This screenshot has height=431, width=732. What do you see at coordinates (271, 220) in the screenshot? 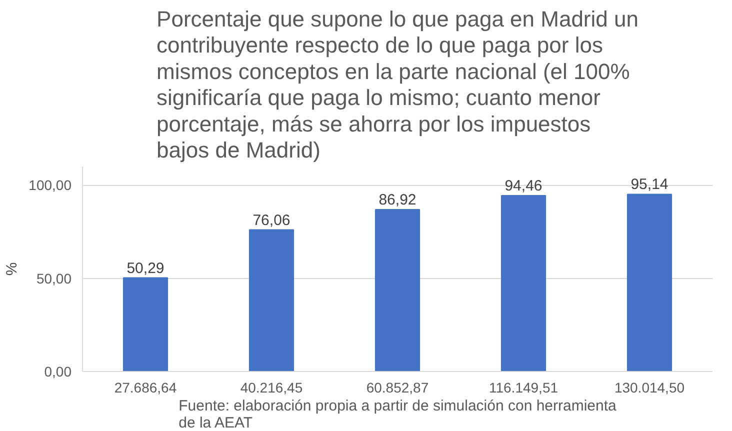
I see `data-label: 76,06` at bounding box center [271, 220].